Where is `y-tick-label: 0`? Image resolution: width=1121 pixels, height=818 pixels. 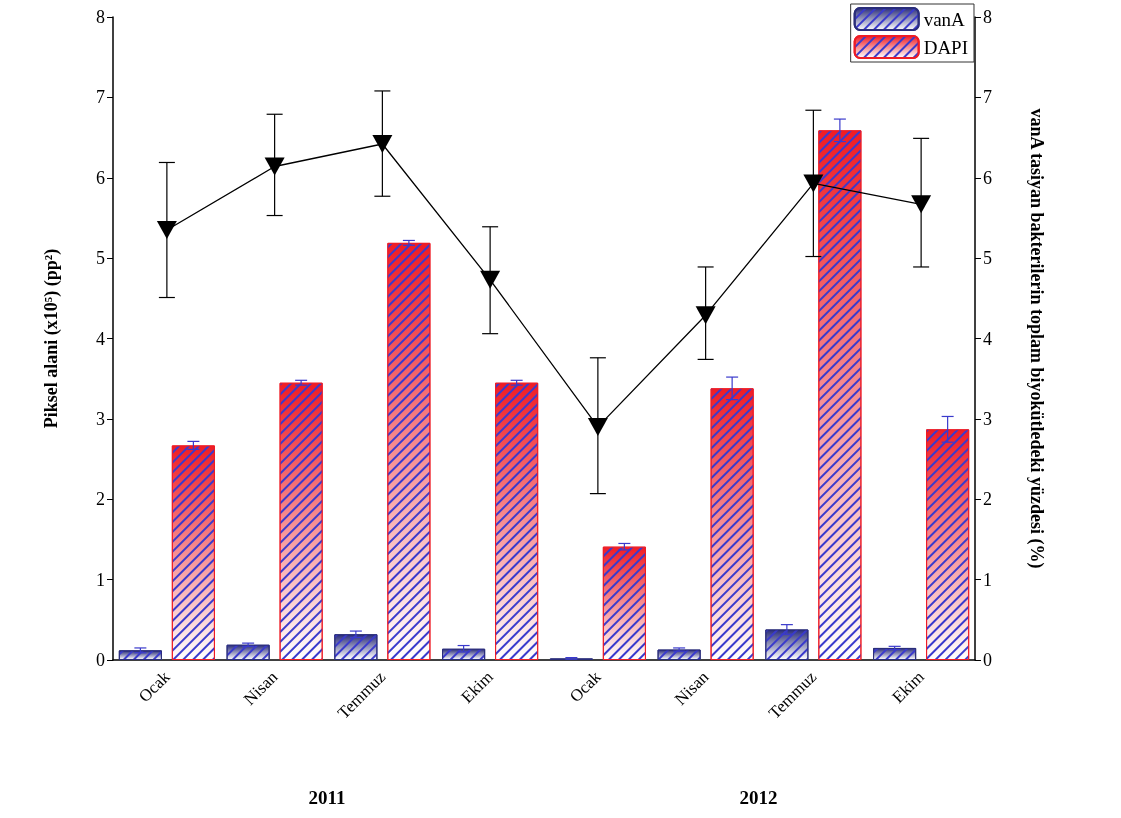
y-tick-label: 0 is located at coordinates (100, 660).